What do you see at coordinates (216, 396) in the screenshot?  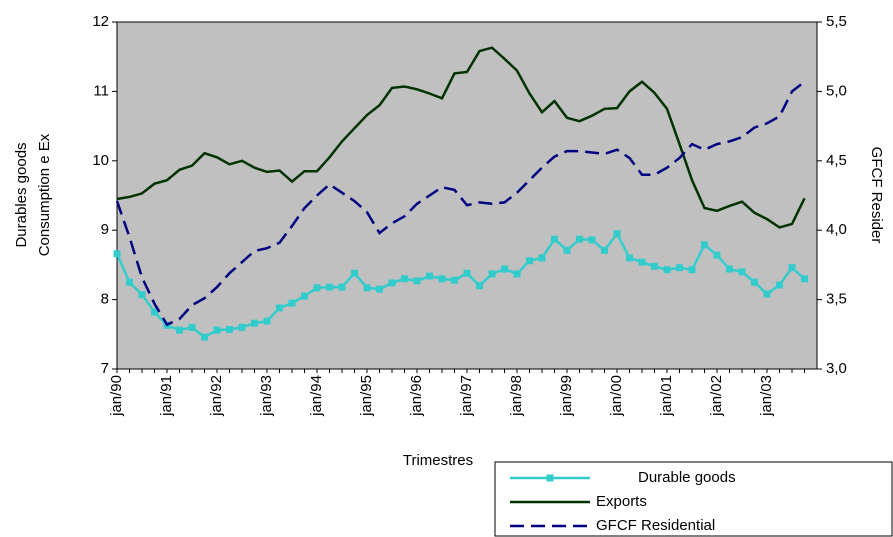 I see `x-tick-label: jan/92` at bounding box center [216, 396].